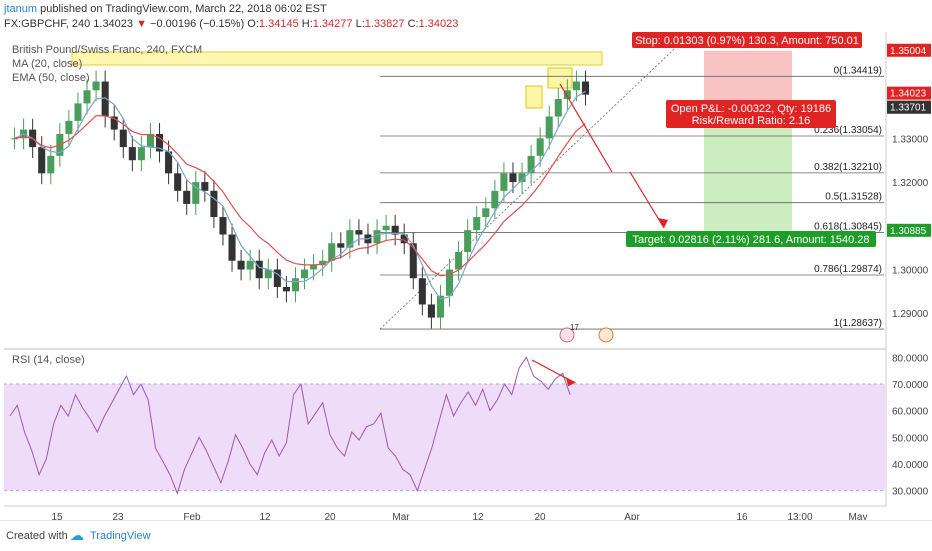  I want to click on ma-legend: MA (20, close), so click(47, 64).